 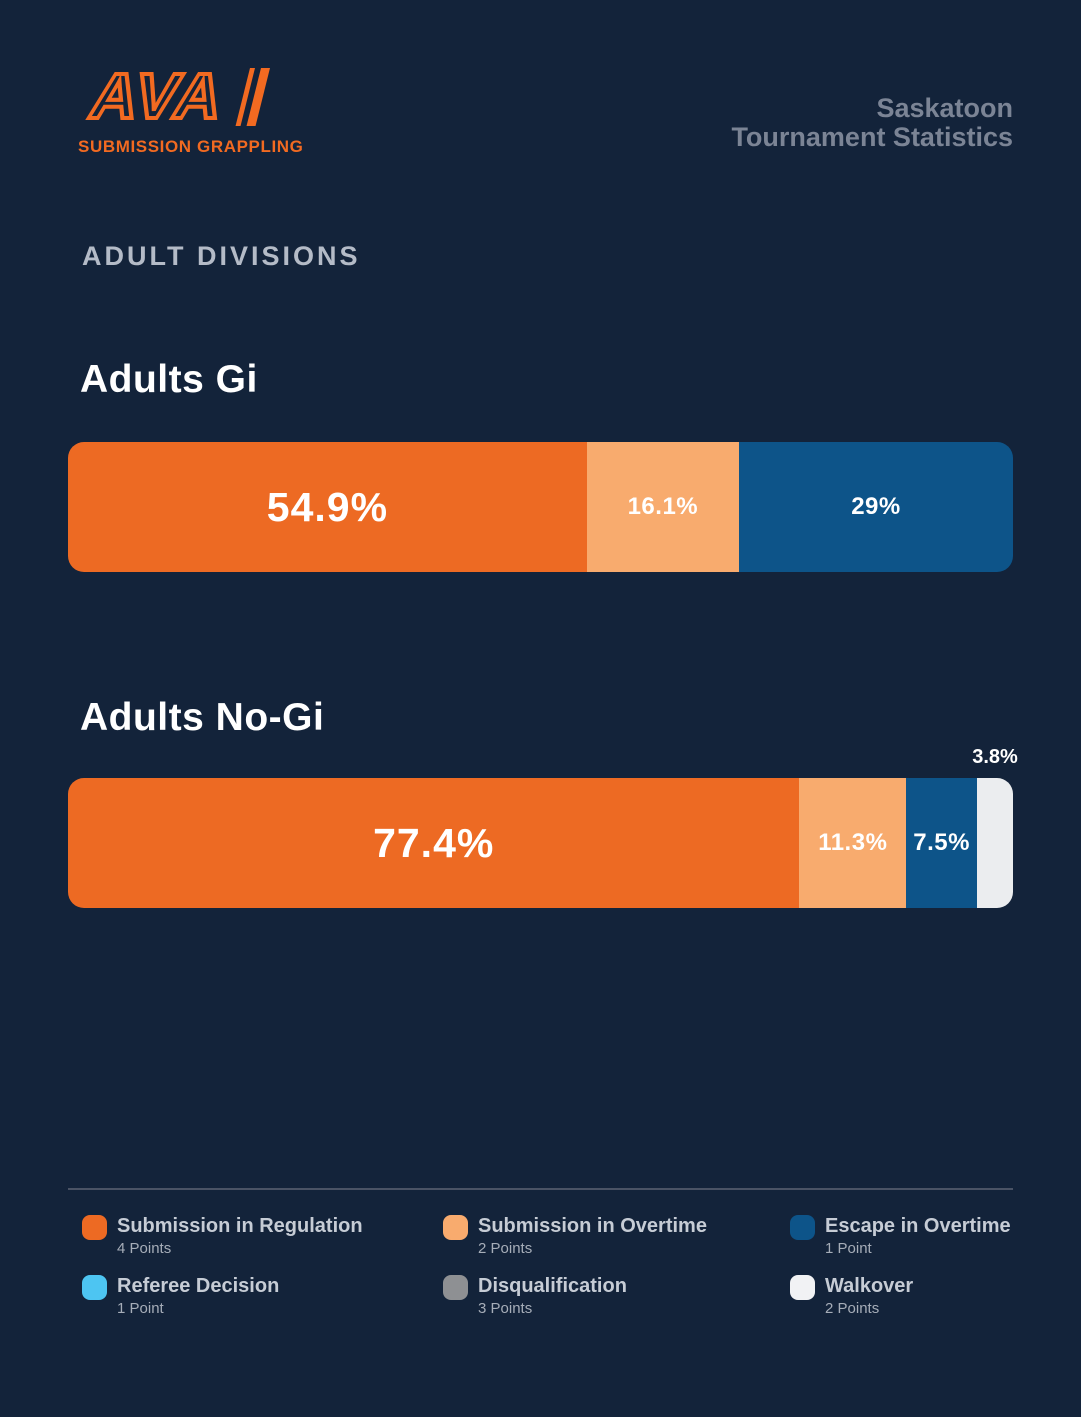 I want to click on stacked-bar-adults-nogi: 77.4% 11.3% 7.5%, so click(x=540, y=843).